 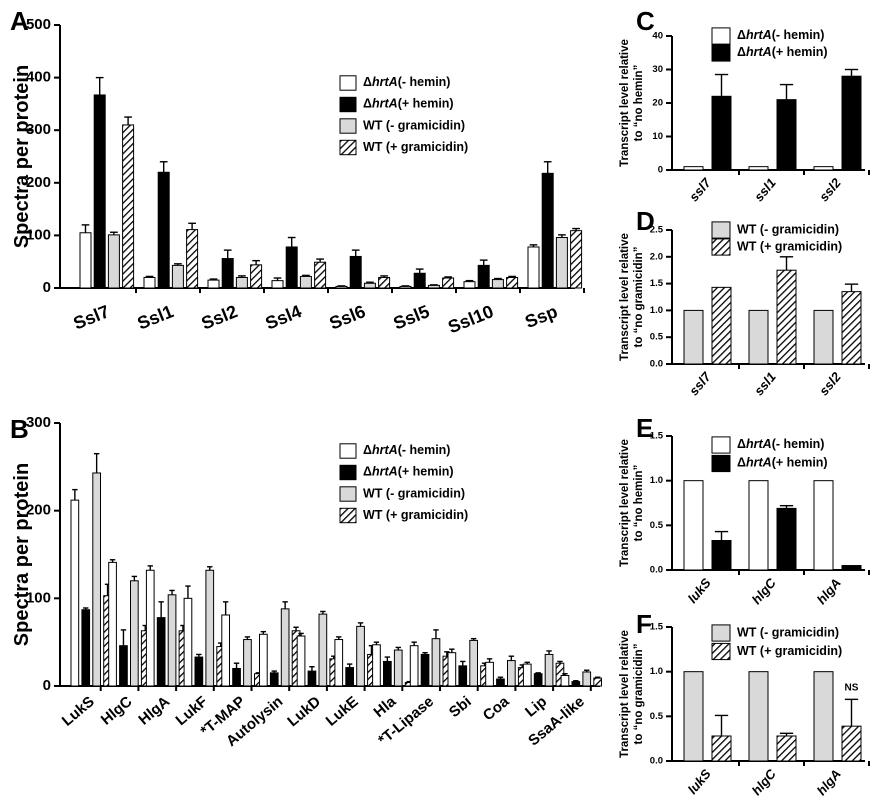 I want to click on x-tick-label: Coa, so click(x=496, y=709).